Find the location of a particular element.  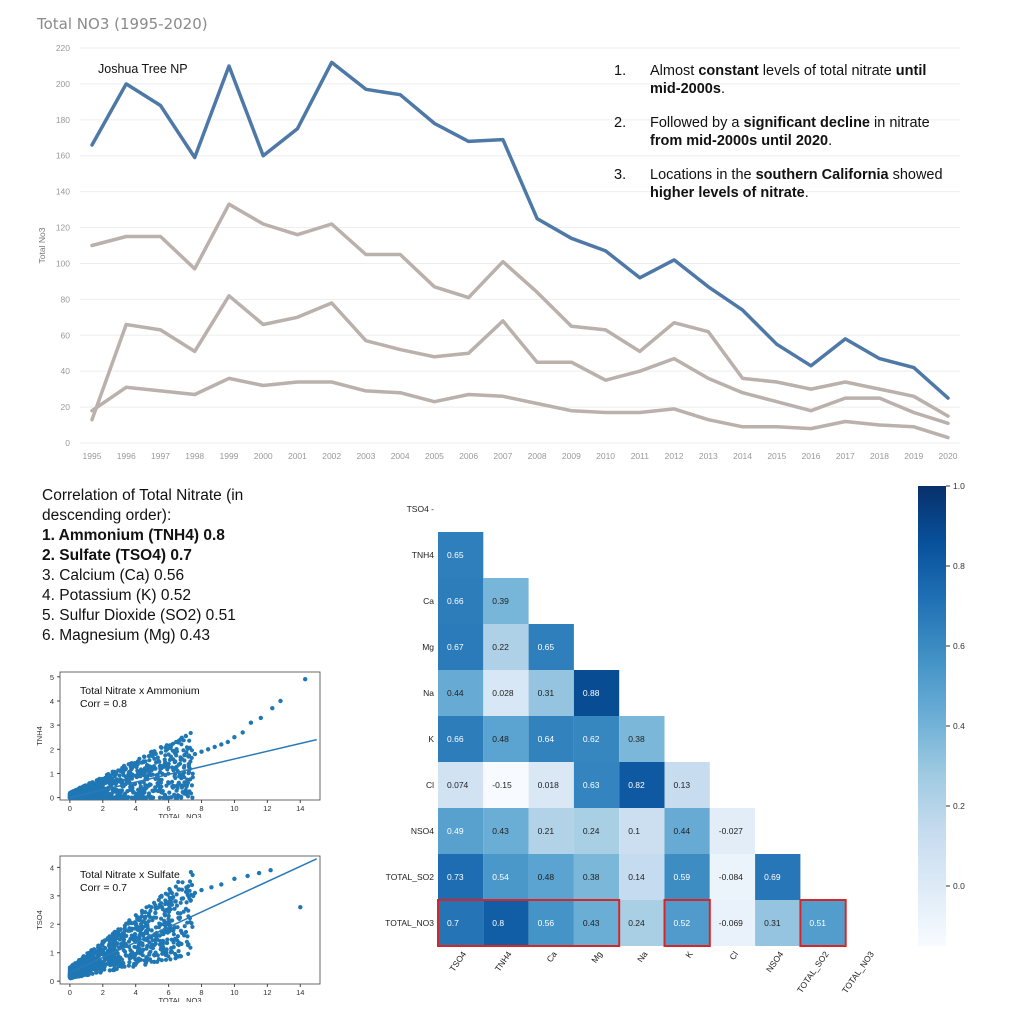

heatmap-cell-label: -0.084 is located at coordinates (731, 877).